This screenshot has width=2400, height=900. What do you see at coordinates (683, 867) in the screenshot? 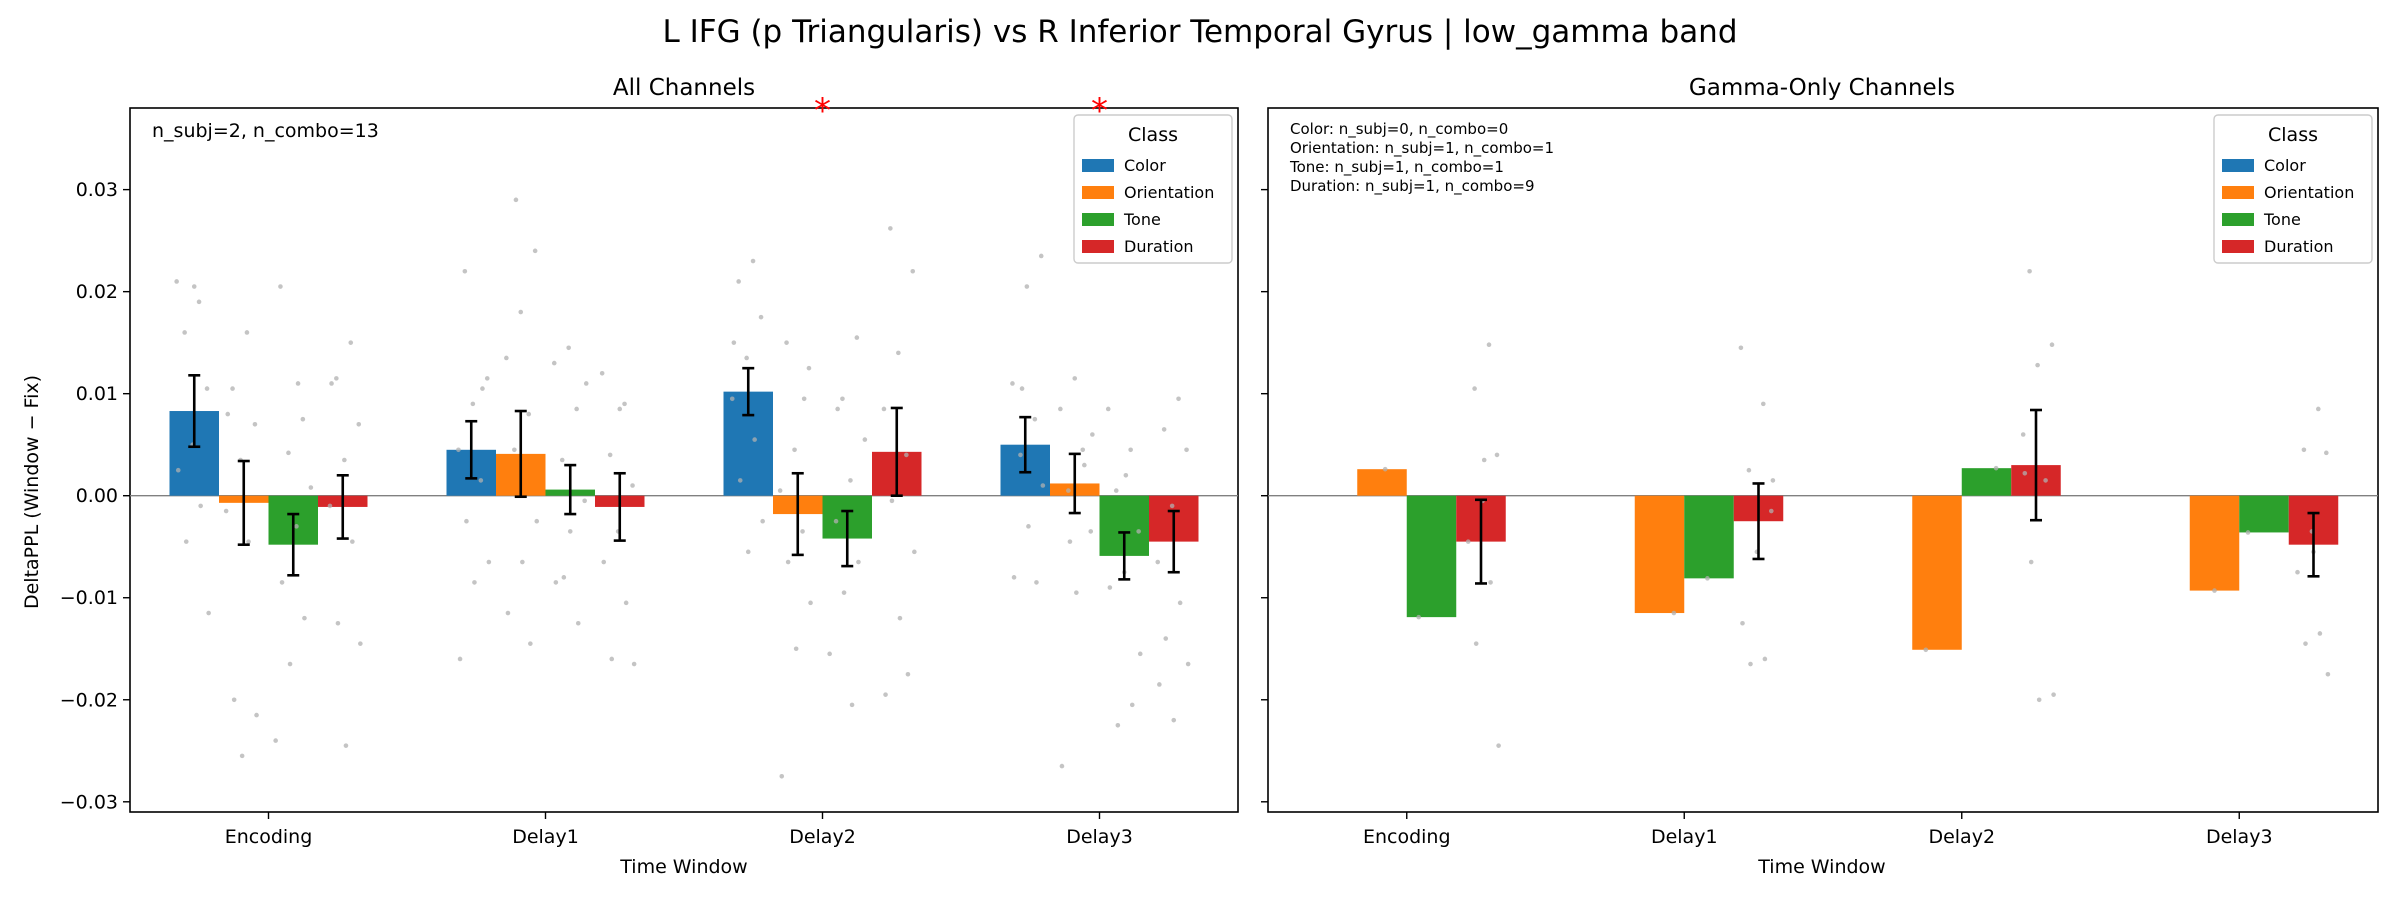
I see `x-axis-label: Time Window` at bounding box center [683, 867].